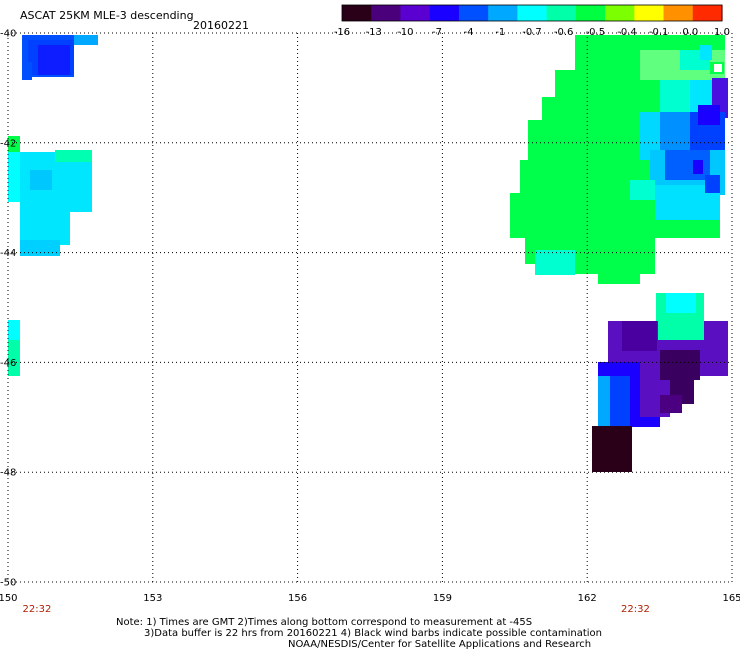 This screenshot has height=650, width=740. I want to click on swath-left-middle, so click(50, 196).